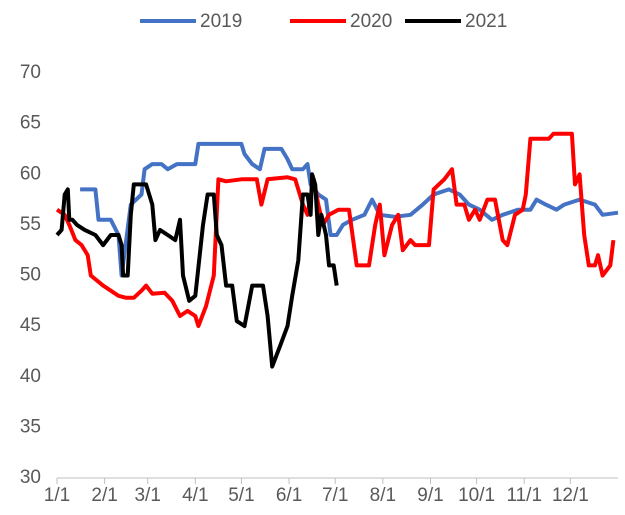  I want to click on y-tick-label: 40, so click(30, 376).